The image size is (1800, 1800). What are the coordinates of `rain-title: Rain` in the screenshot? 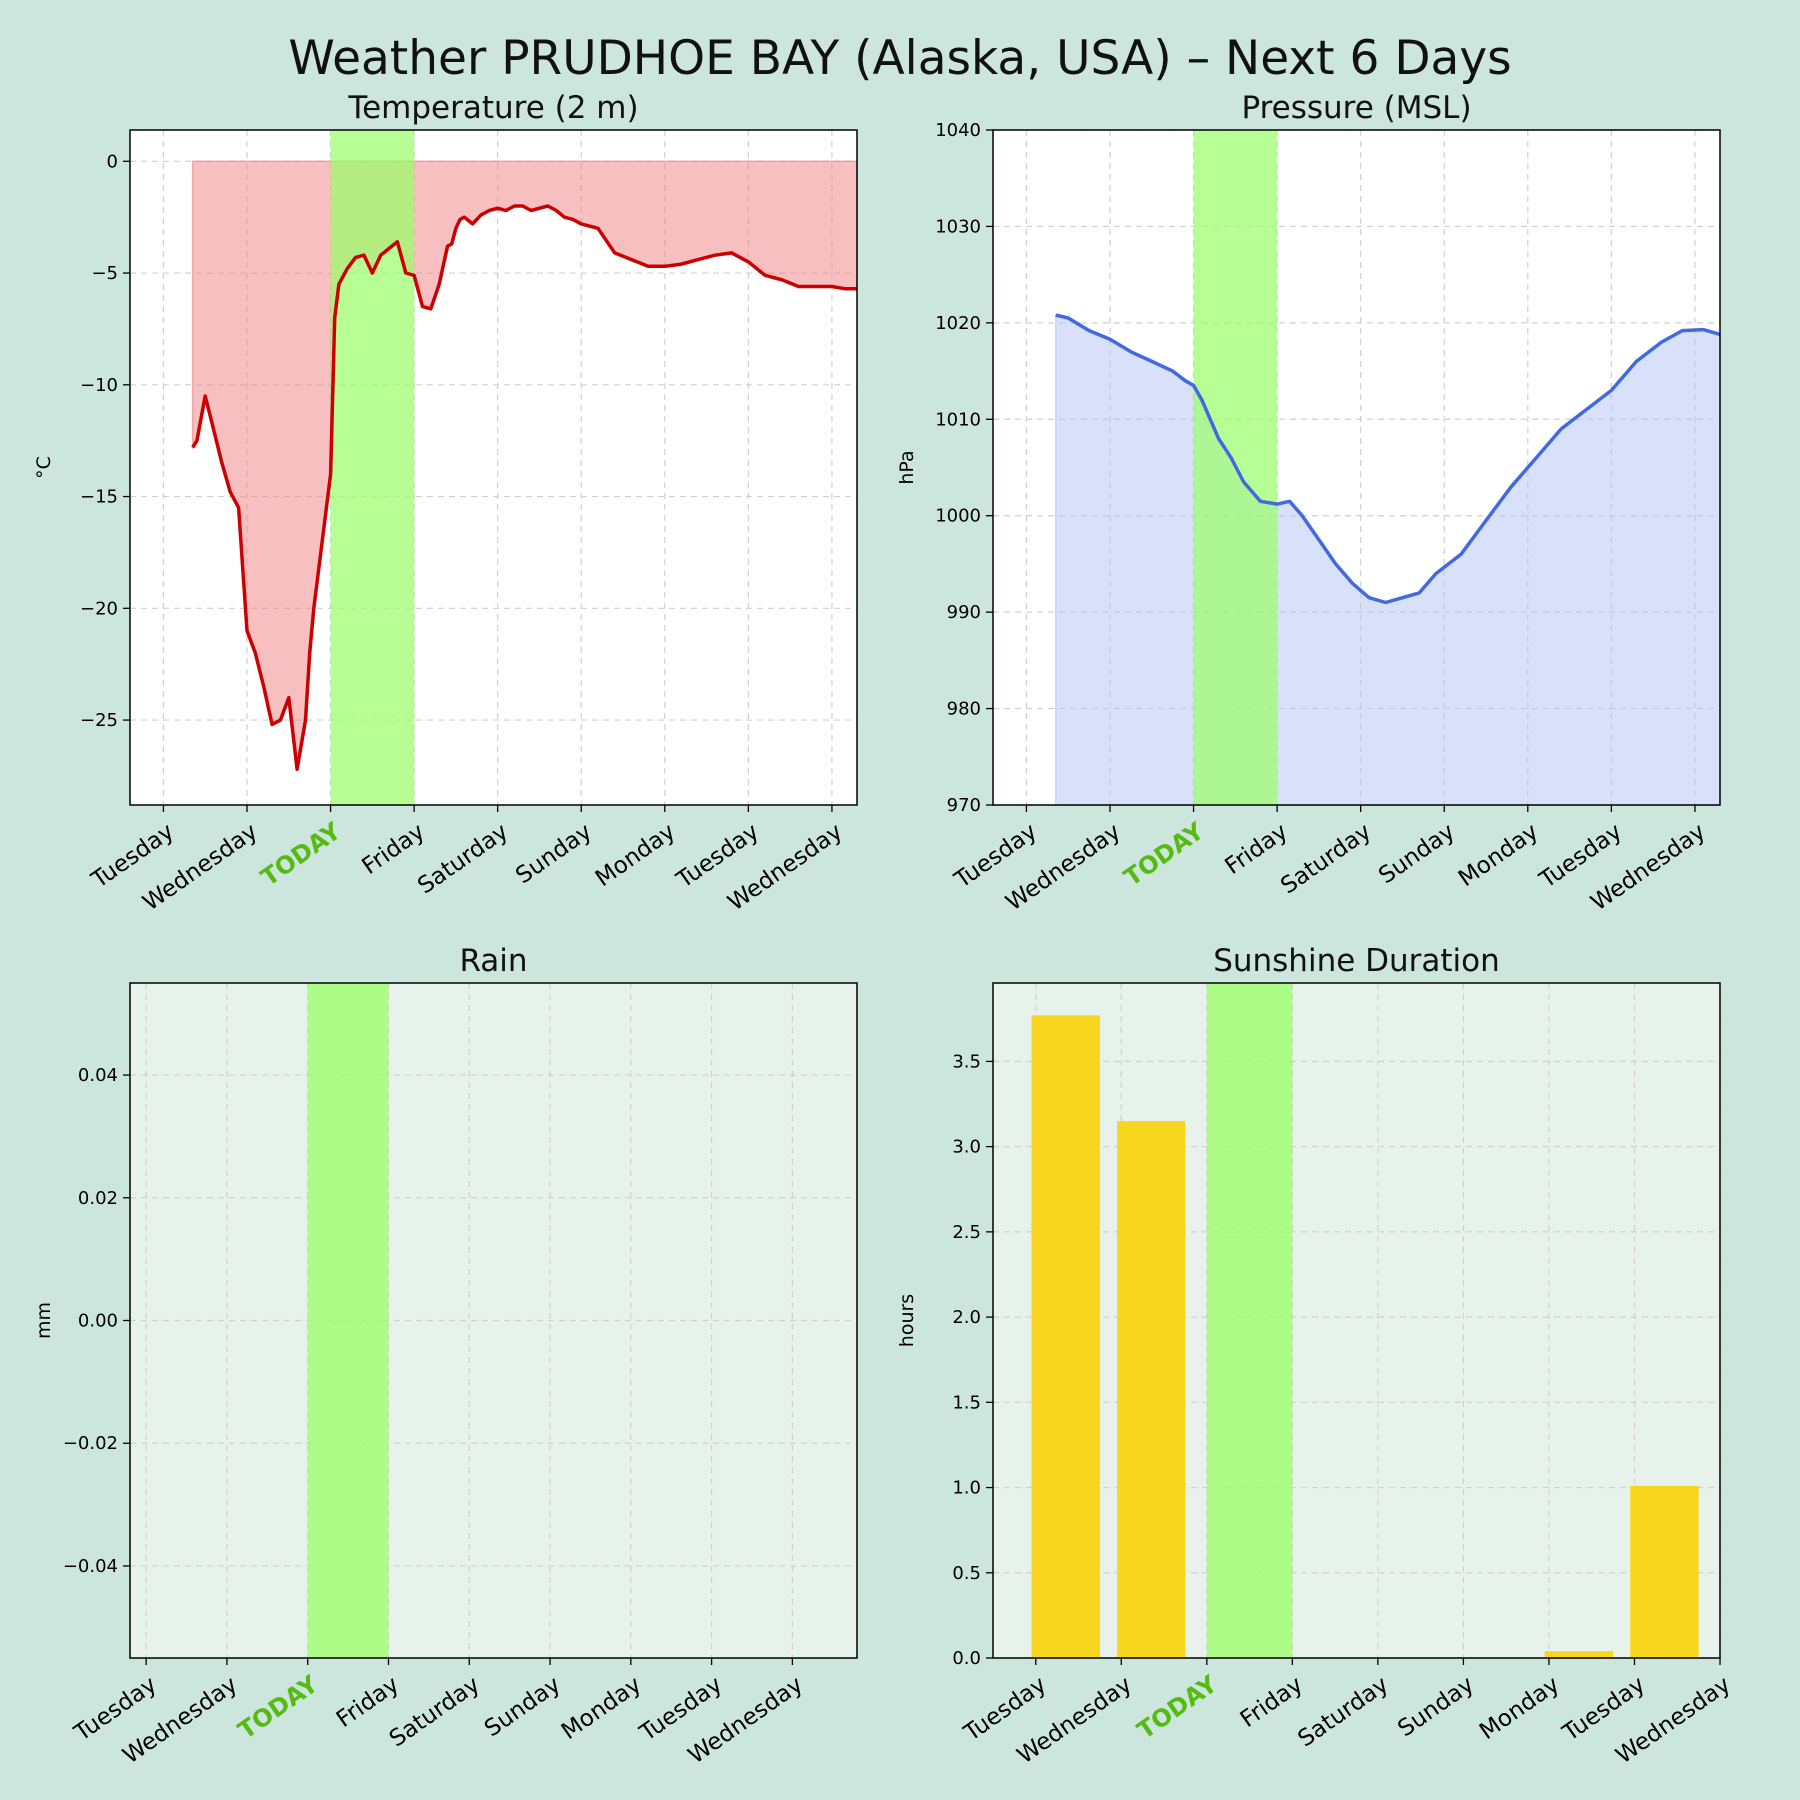 It's located at (493, 961).